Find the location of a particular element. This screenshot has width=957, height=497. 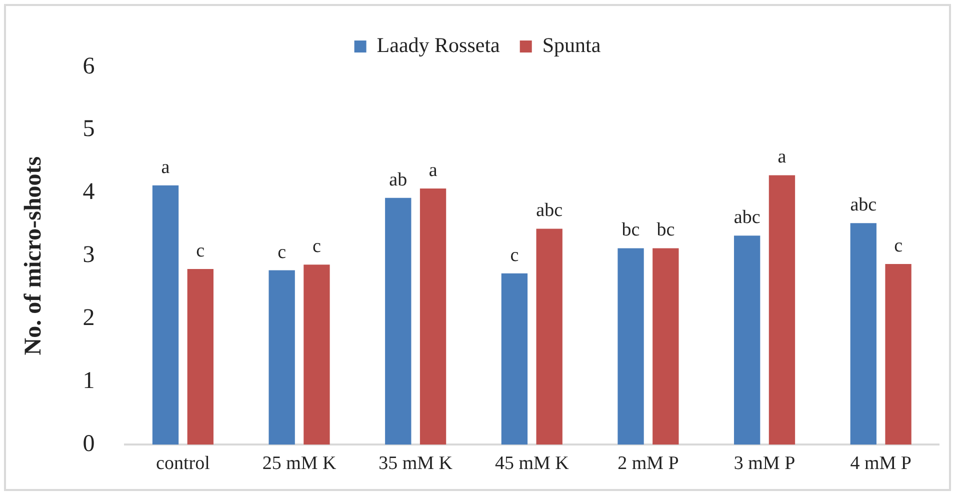

x-tick-label: 2 mM P is located at coordinates (648, 463).